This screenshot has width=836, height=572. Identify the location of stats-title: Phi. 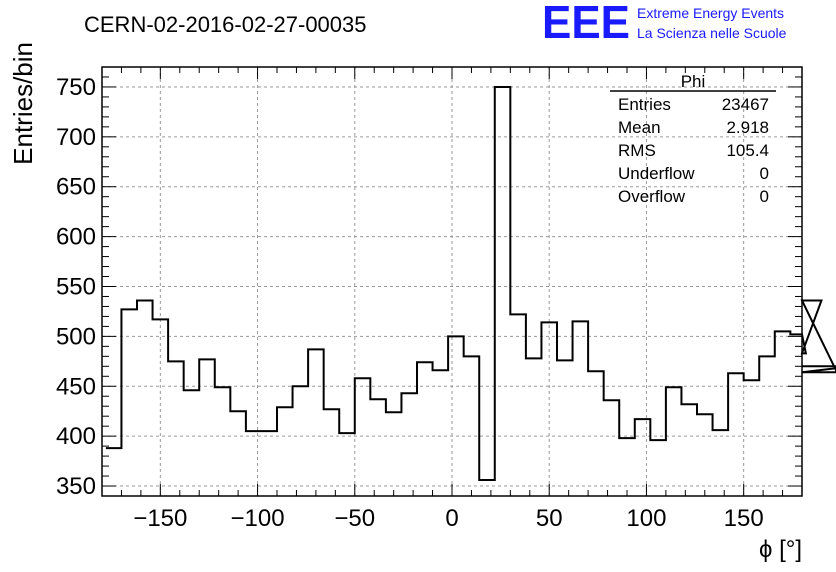
(693, 81).